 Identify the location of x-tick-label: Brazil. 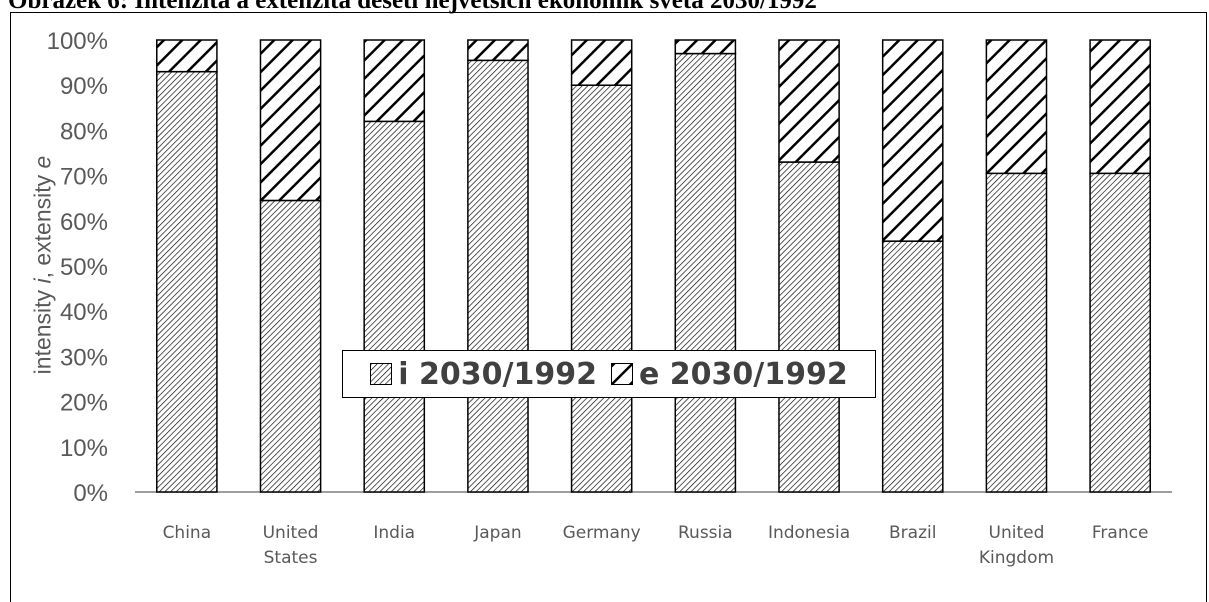
(912, 533).